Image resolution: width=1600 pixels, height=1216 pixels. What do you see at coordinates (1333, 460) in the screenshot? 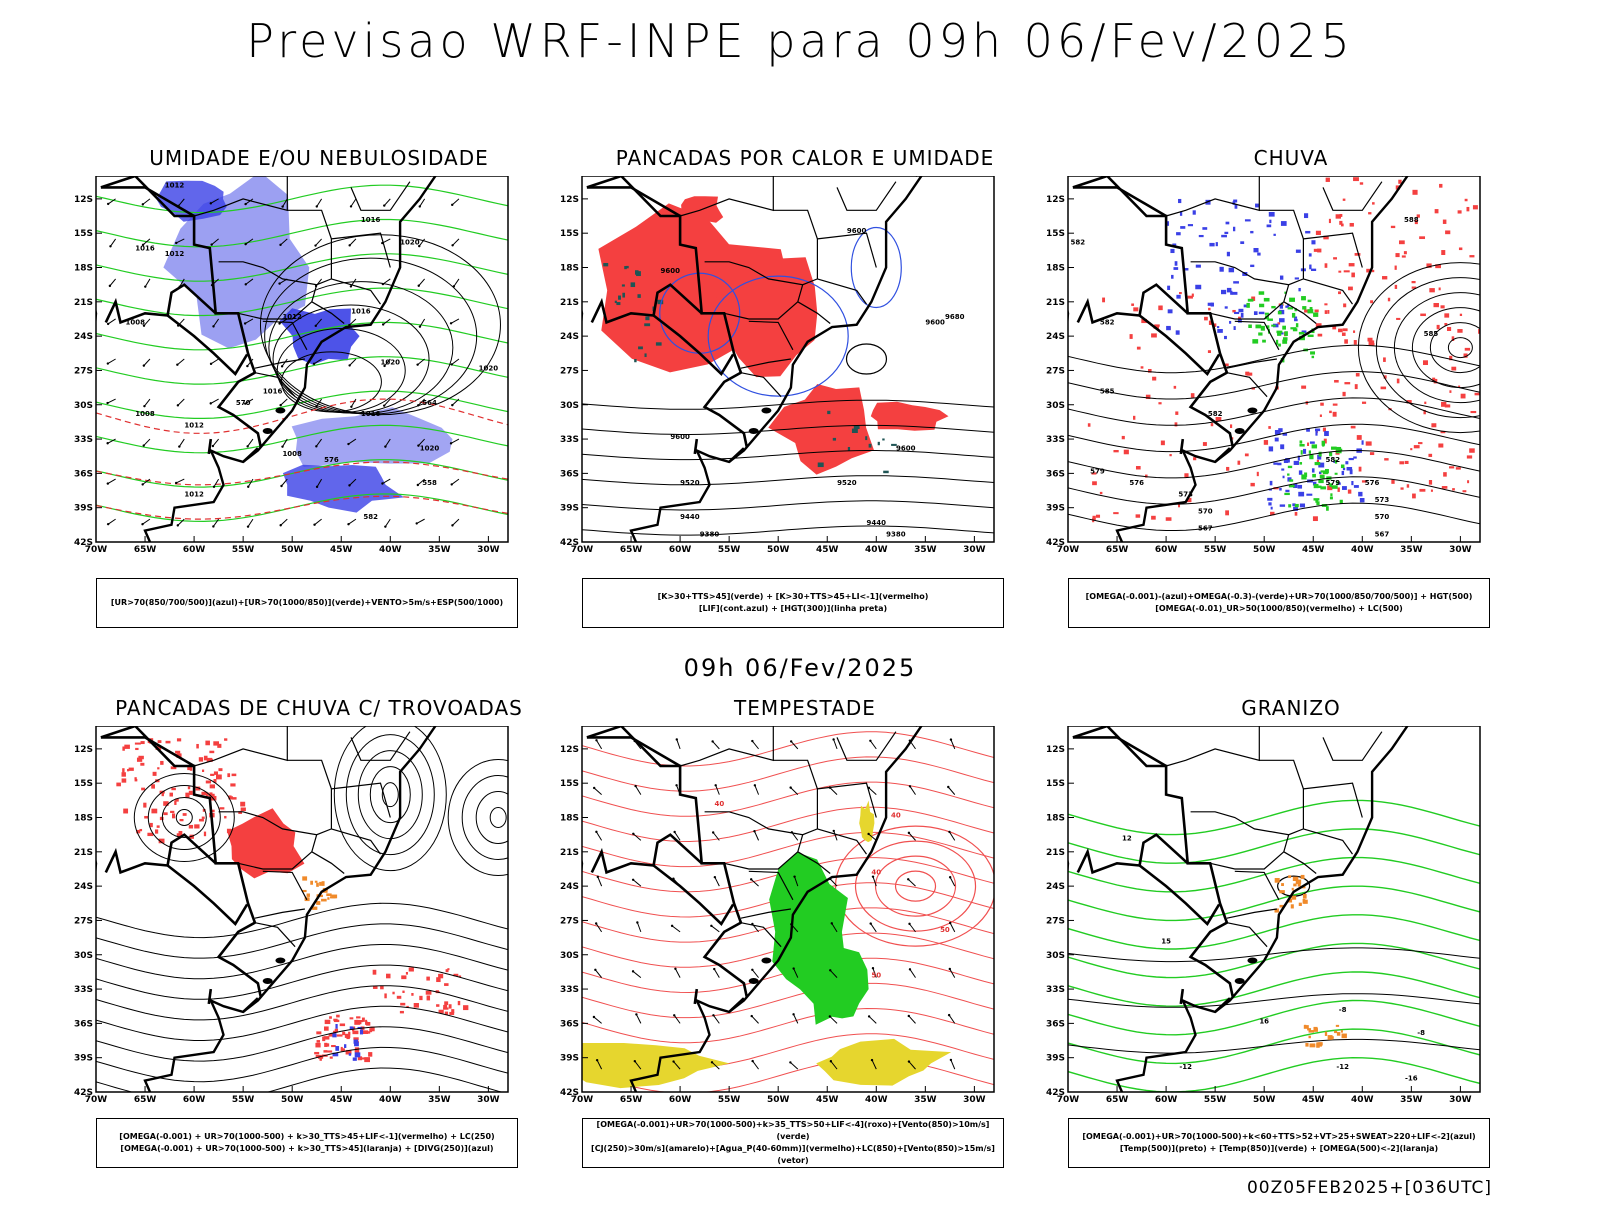
I see `contour-label: 582` at bounding box center [1333, 460].